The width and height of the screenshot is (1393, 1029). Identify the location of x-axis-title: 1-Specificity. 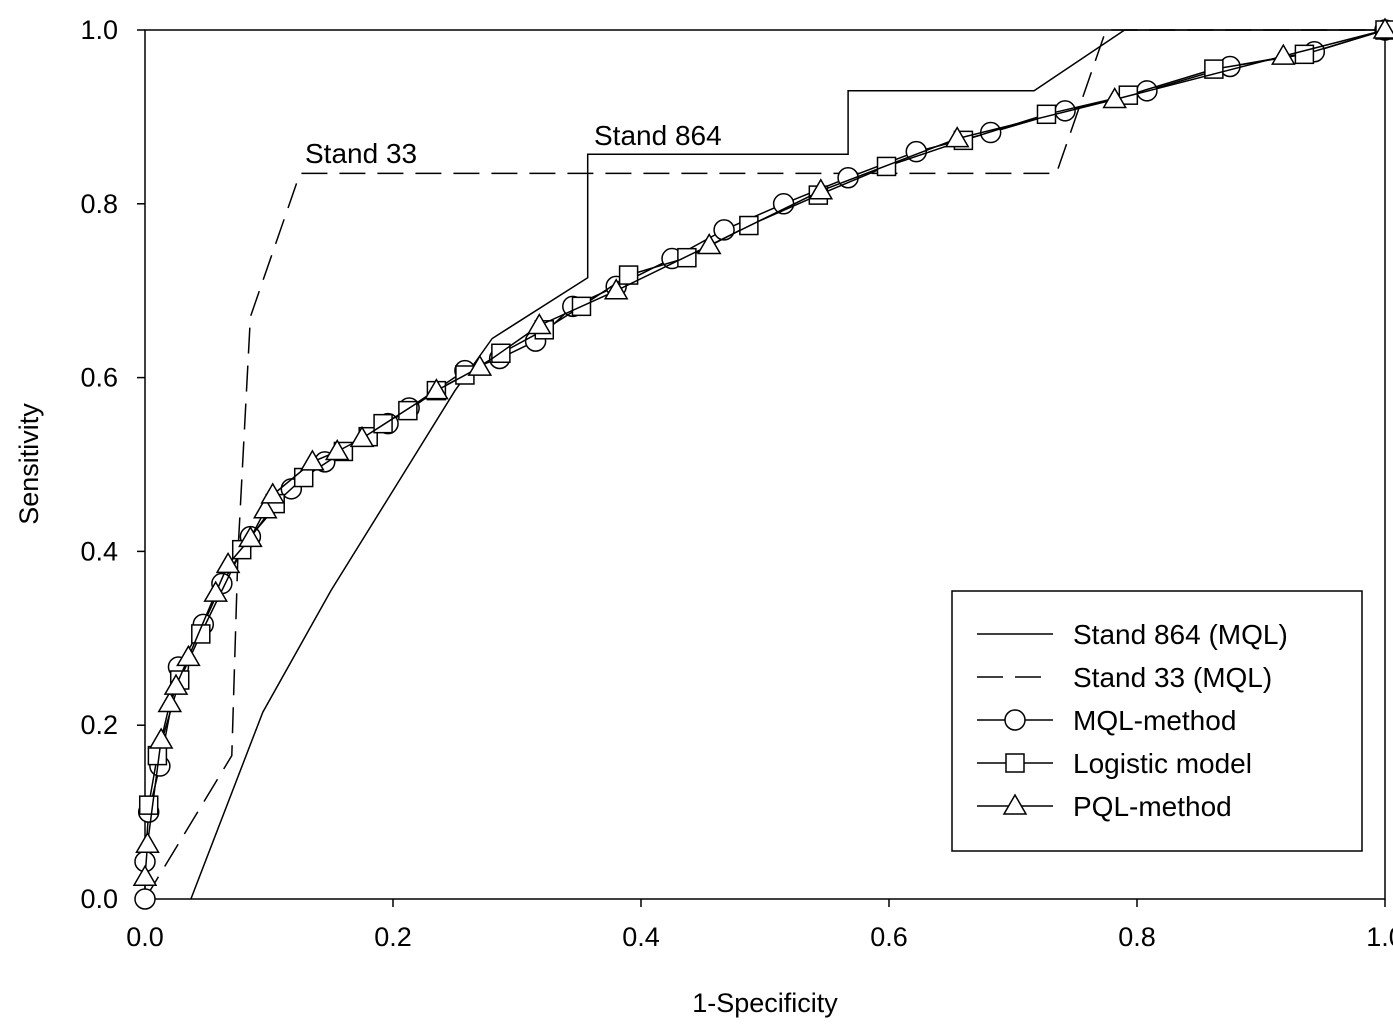
(765, 1003).